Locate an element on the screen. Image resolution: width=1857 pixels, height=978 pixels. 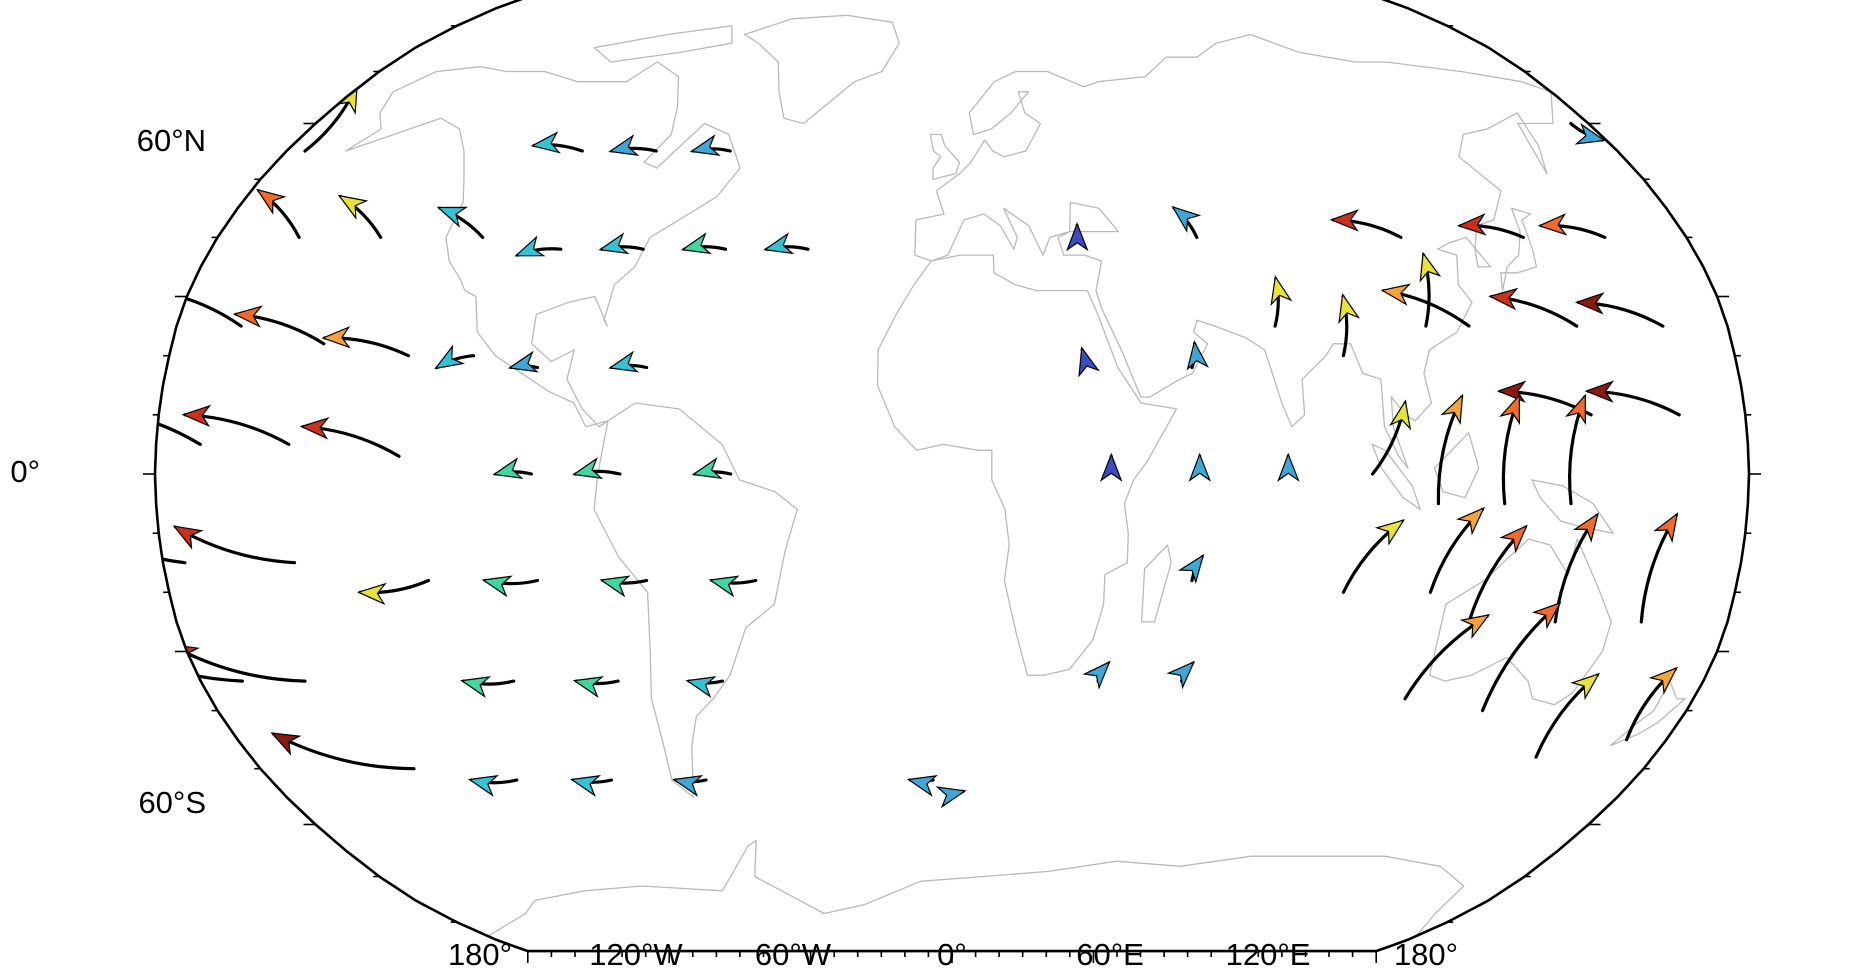
lon-label-60e: 60°E is located at coordinates (1110, 954).